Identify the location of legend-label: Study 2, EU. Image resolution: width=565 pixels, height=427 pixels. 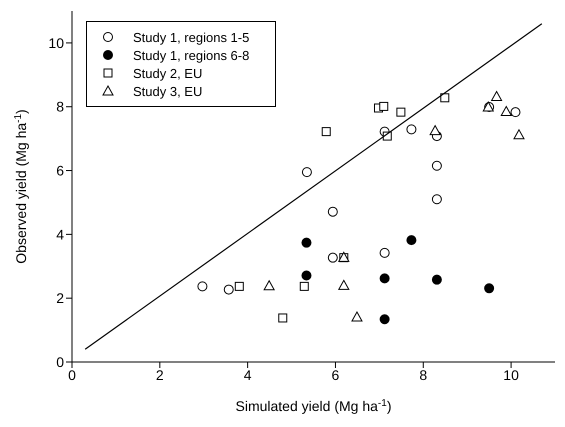
(167, 73).